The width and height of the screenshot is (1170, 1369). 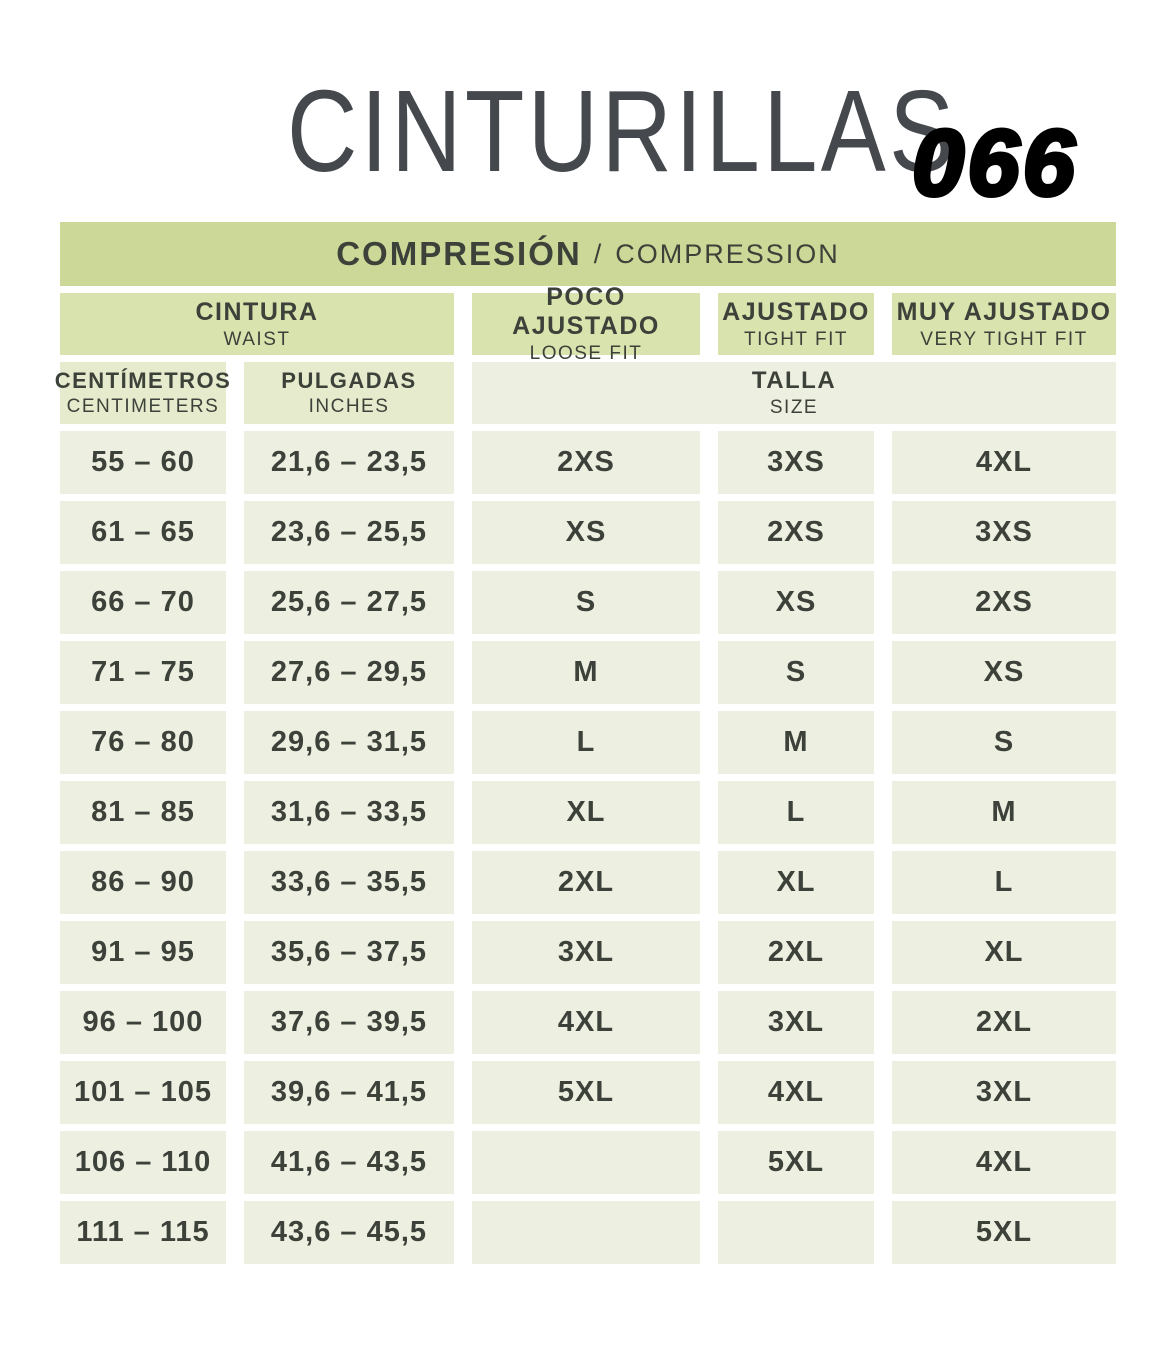 I want to click on cm-range-cell: 96 – 100, so click(x=143, y=1022).